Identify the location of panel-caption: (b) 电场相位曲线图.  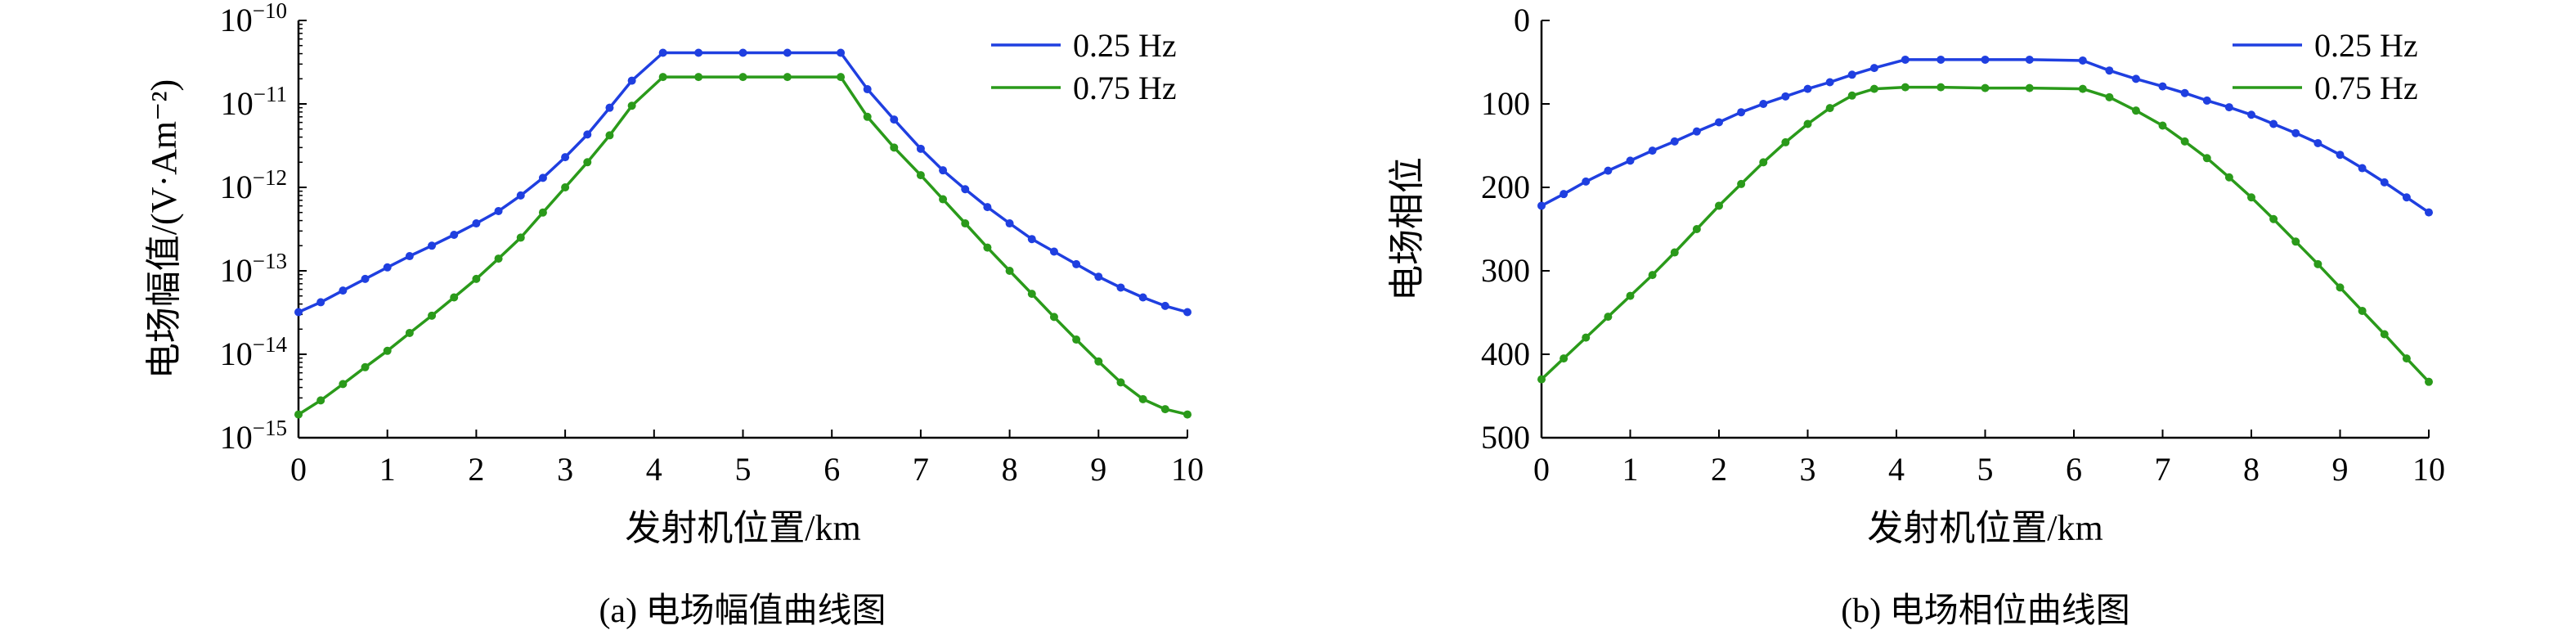
(1985, 611).